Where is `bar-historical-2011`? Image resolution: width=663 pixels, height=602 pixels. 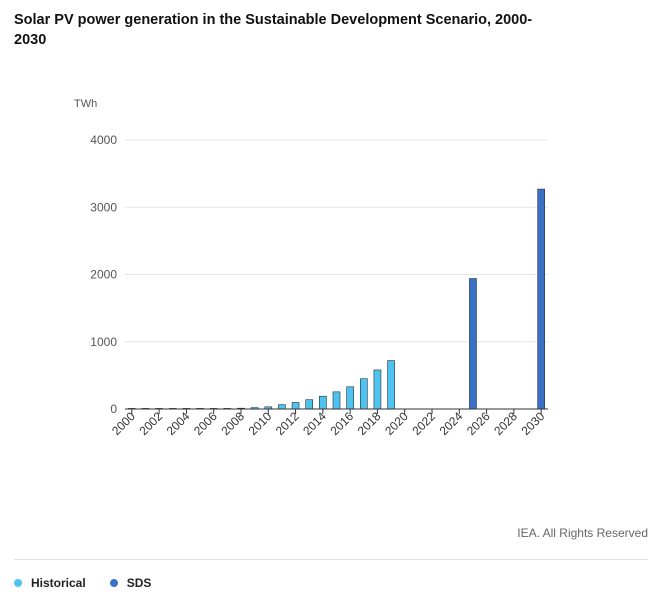 bar-historical-2011 is located at coordinates (282, 407).